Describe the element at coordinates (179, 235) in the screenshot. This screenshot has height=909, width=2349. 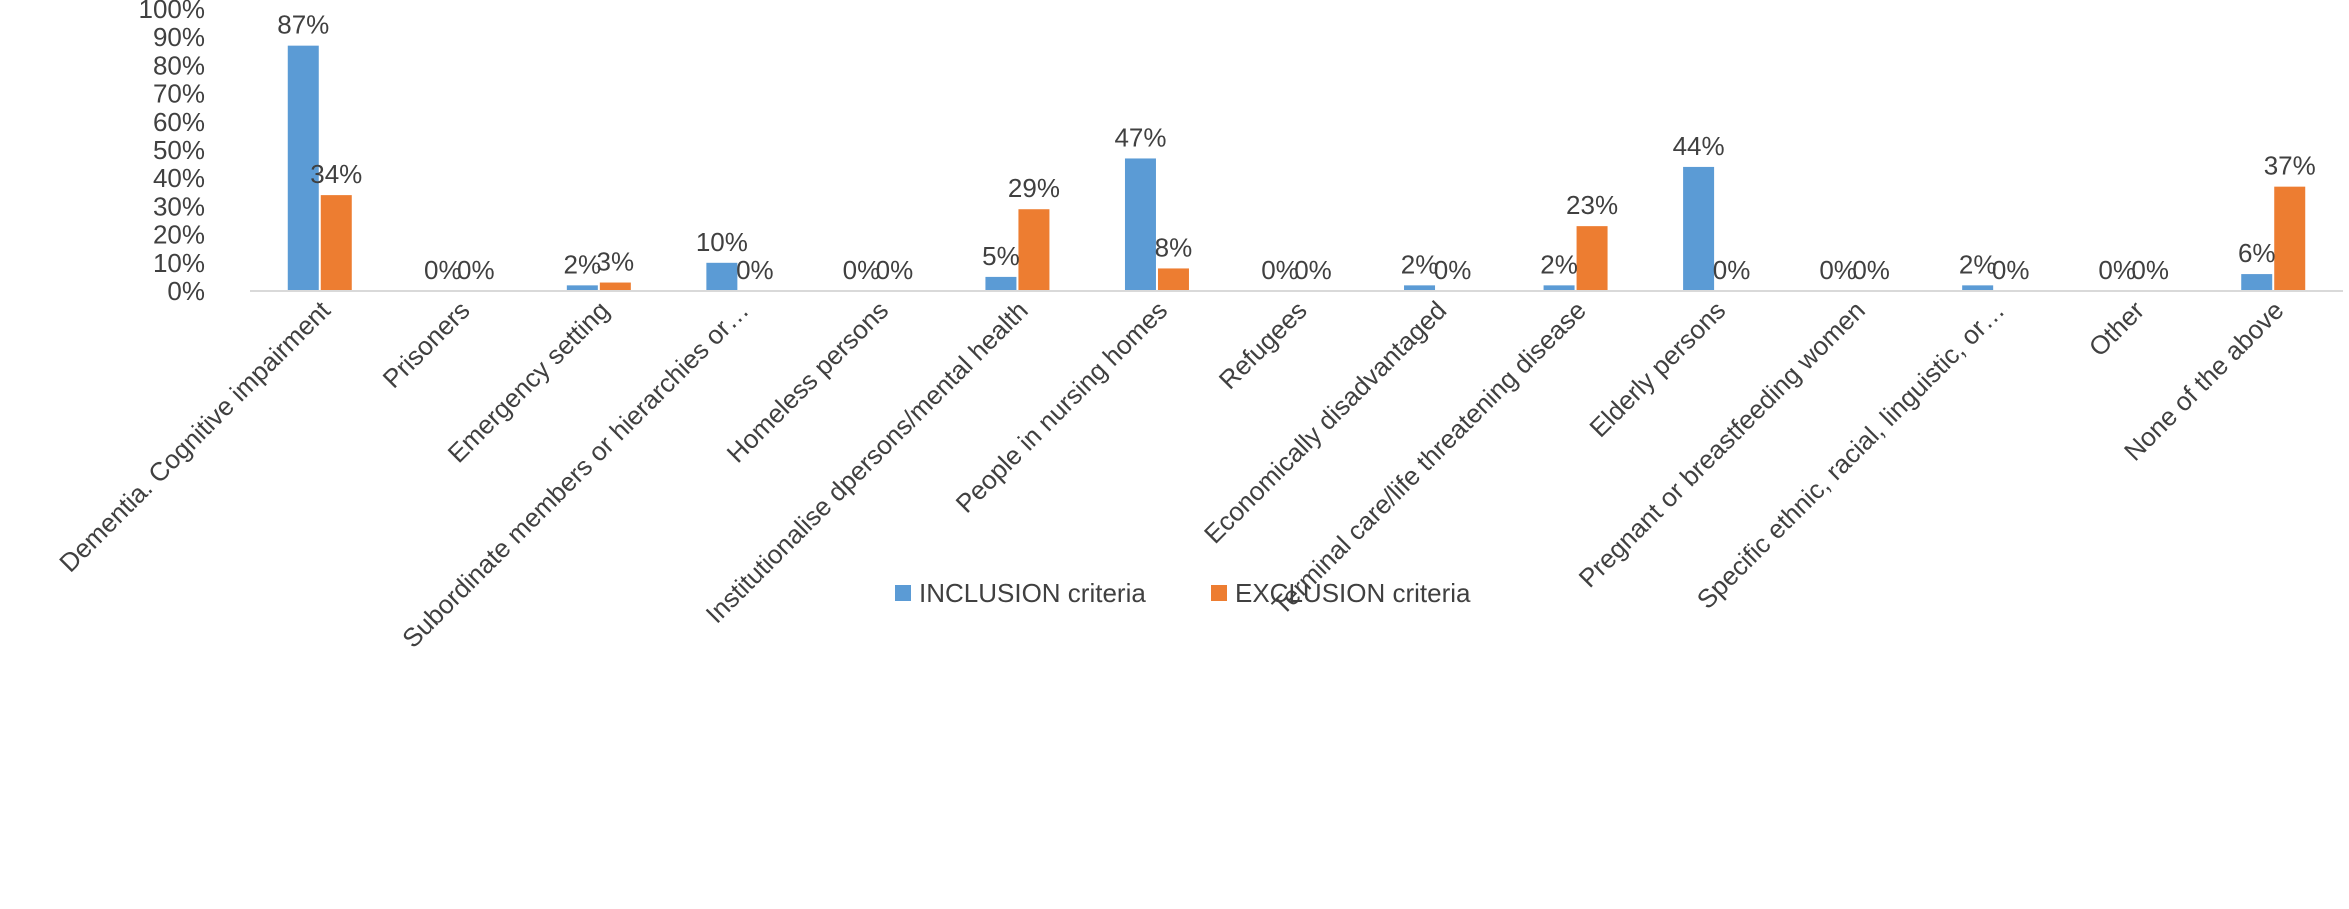
I see `y-tick-label: 20%` at that location.